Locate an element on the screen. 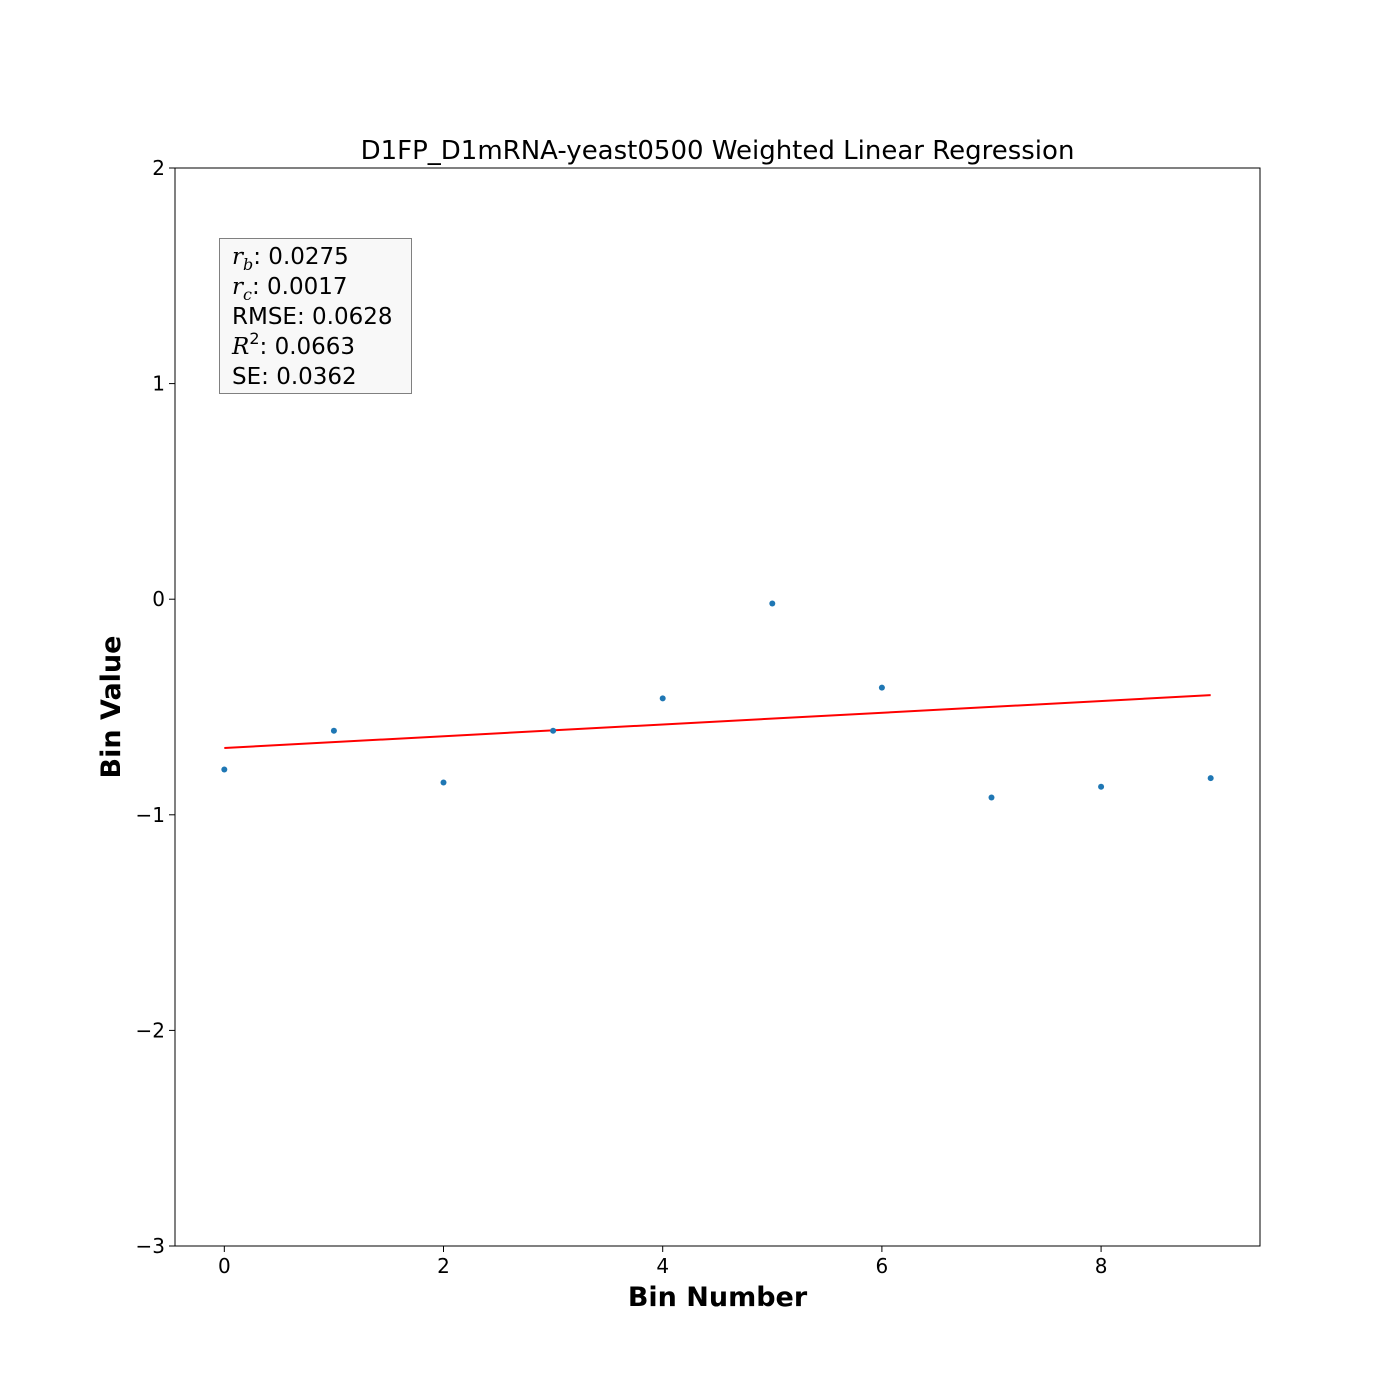 This screenshot has width=1400, height=1400. stats-row: rc: 0.0017 is located at coordinates (290, 289).